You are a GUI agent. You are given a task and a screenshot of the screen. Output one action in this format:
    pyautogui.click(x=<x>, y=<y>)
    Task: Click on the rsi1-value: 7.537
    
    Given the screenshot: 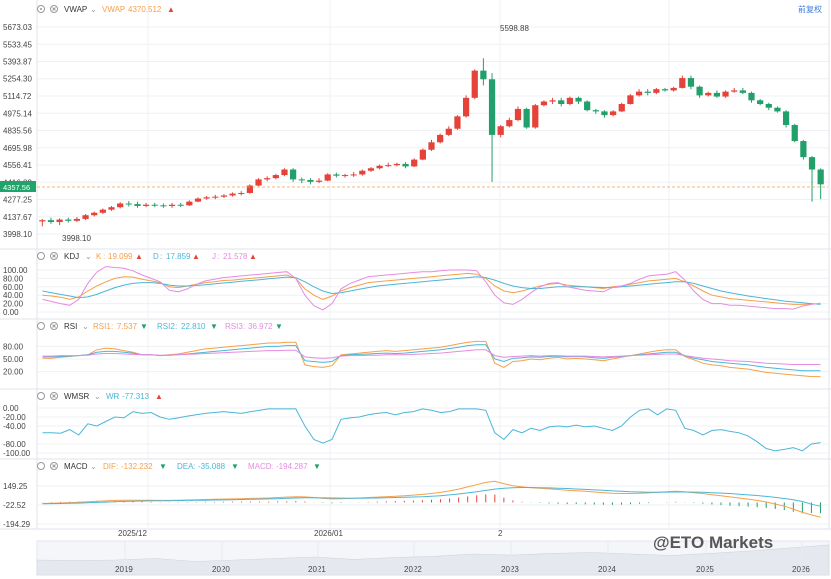 What is the action you would take?
    pyautogui.click(x=127, y=326)
    